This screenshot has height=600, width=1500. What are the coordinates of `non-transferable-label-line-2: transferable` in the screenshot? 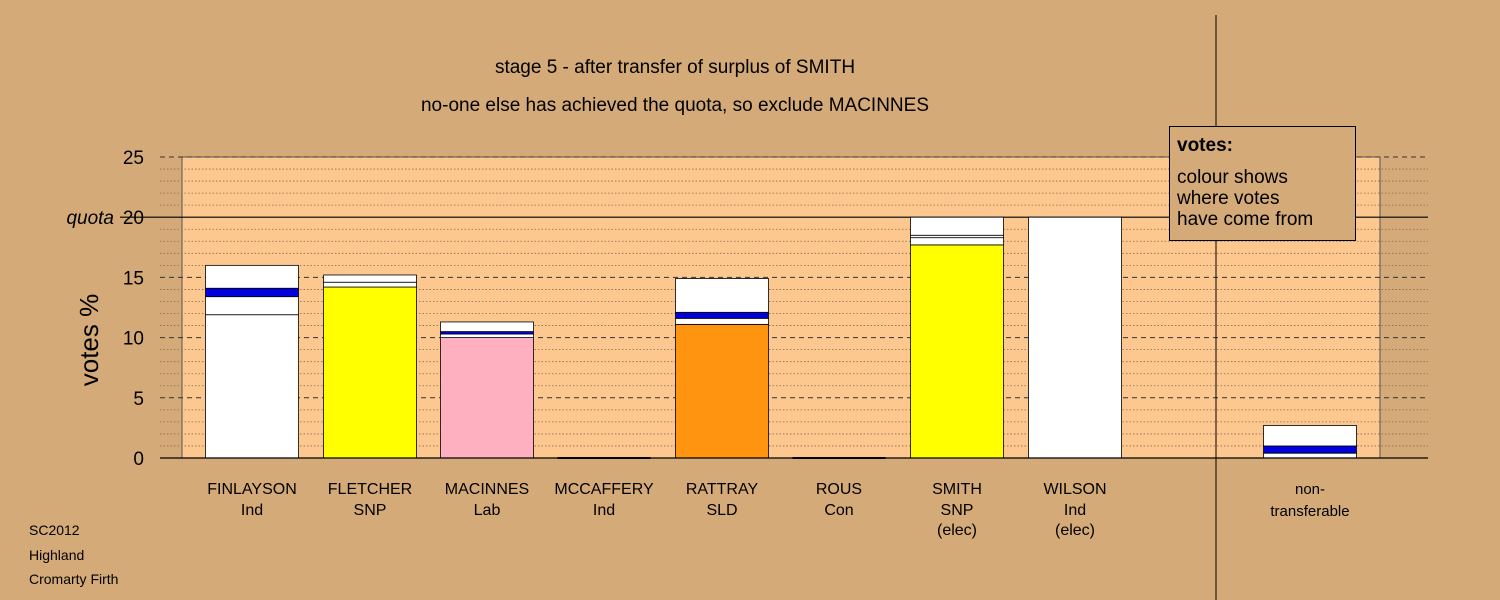 It's located at (1309, 511).